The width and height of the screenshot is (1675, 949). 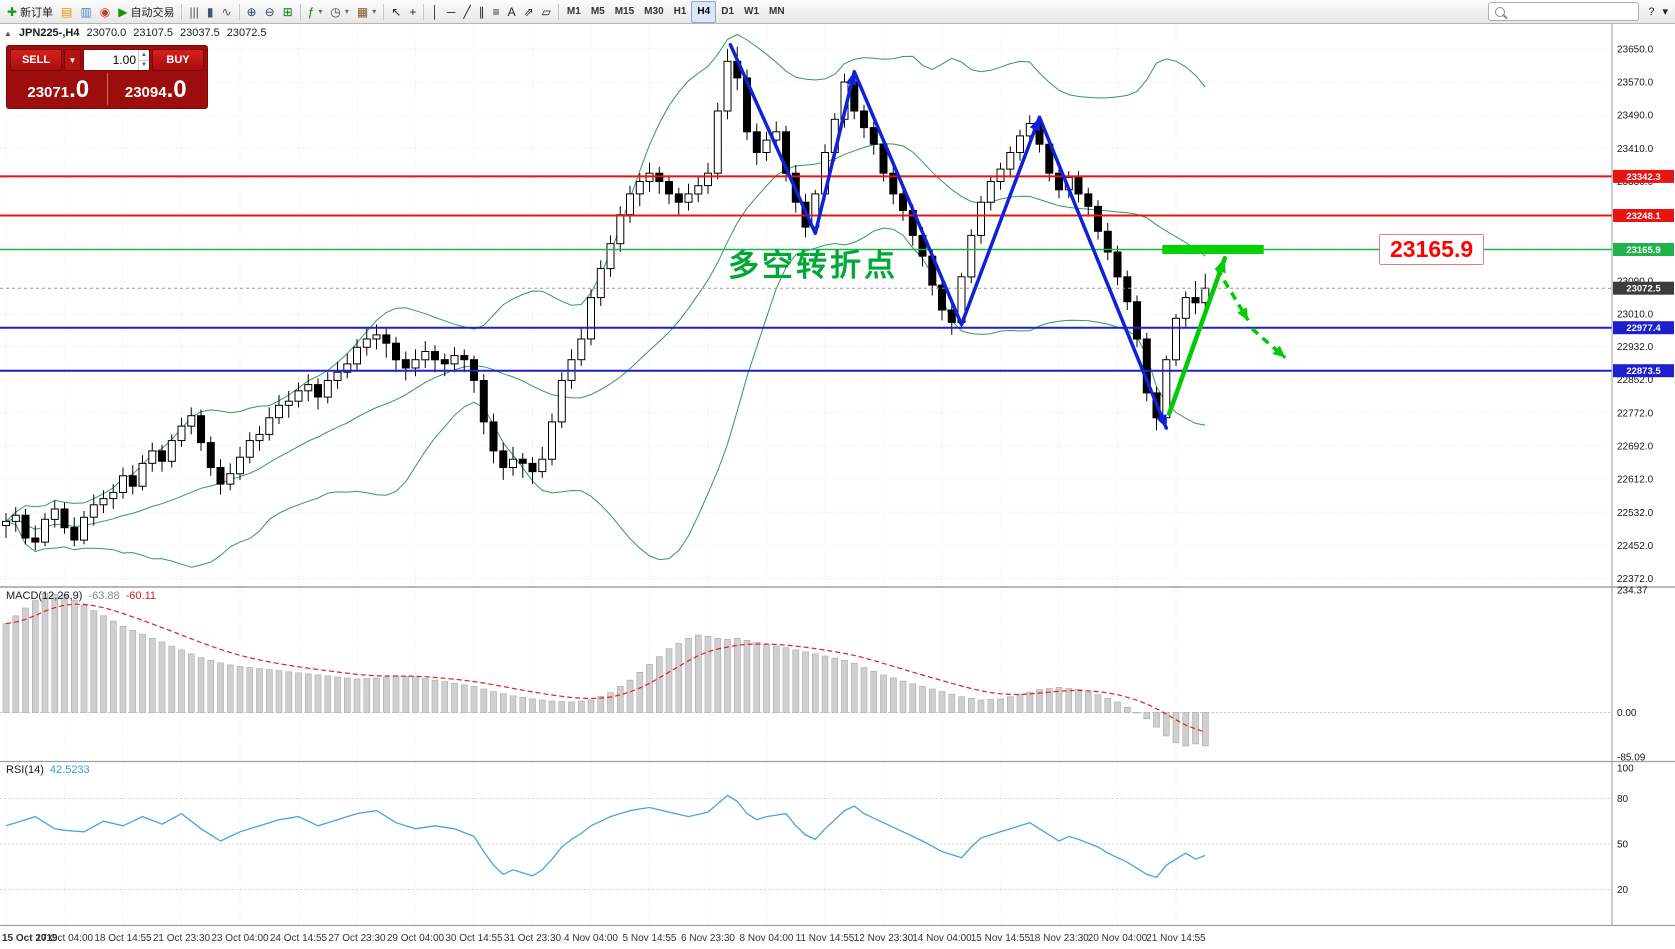 I want to click on buy-button: BUY, so click(x=178, y=60).